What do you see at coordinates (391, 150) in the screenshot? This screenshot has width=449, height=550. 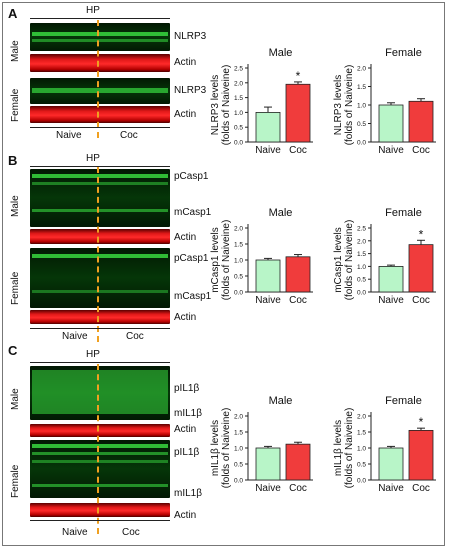 I see `chart-2-xlabel-0: Naive` at bounding box center [391, 150].